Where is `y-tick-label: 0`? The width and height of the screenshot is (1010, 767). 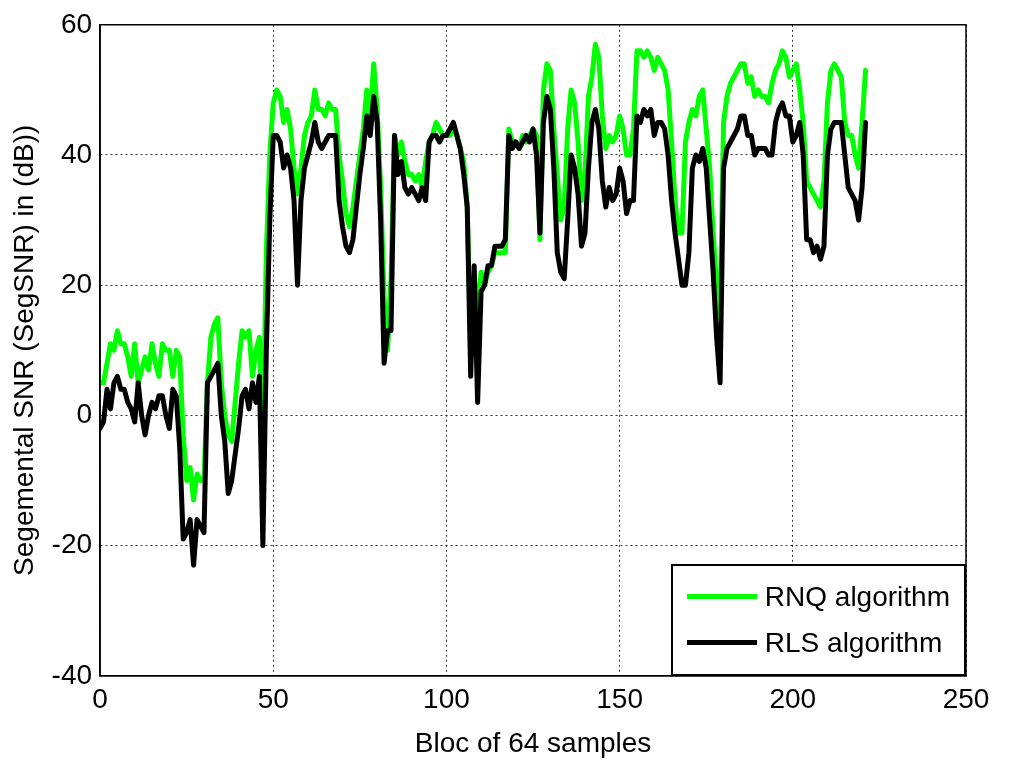
y-tick-label: 0 is located at coordinates (84, 414).